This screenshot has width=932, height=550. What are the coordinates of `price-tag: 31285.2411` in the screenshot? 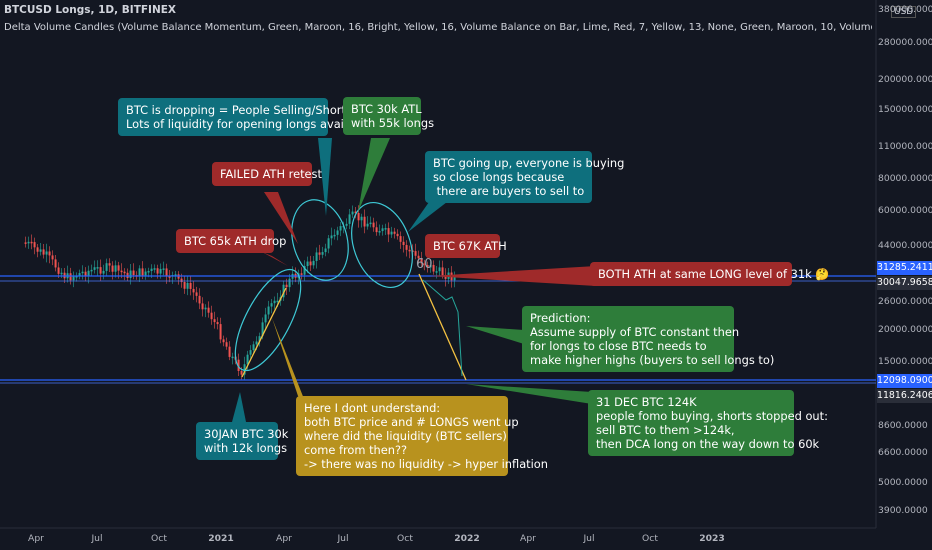 It's located at (904, 268).